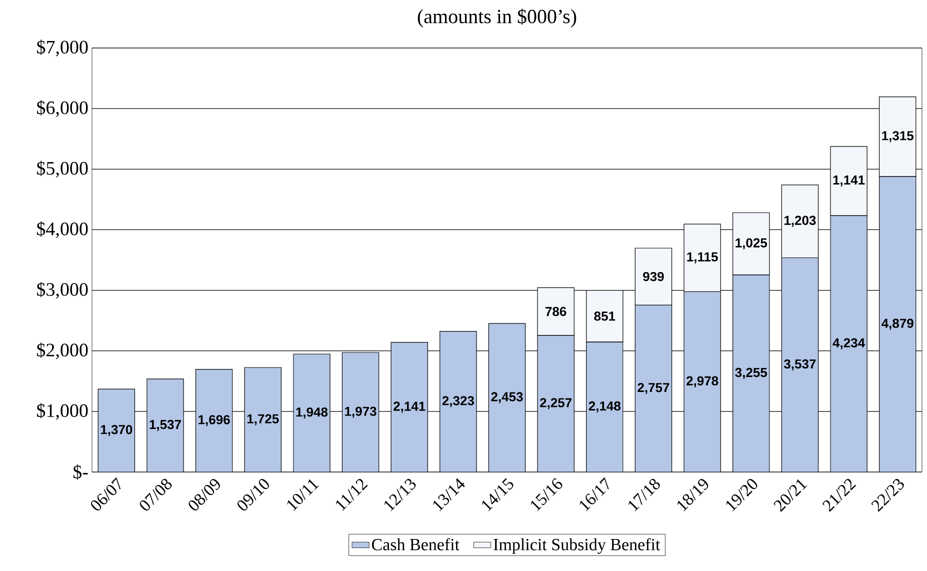 The width and height of the screenshot is (927, 571). What do you see at coordinates (416, 544) in the screenshot?
I see `legend-label: Cash Benefit` at bounding box center [416, 544].